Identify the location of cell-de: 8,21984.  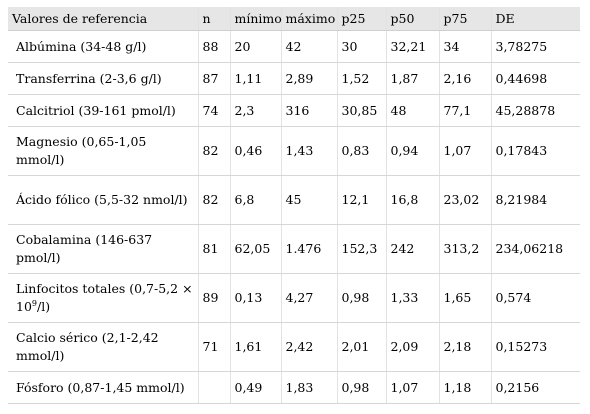
(535, 200).